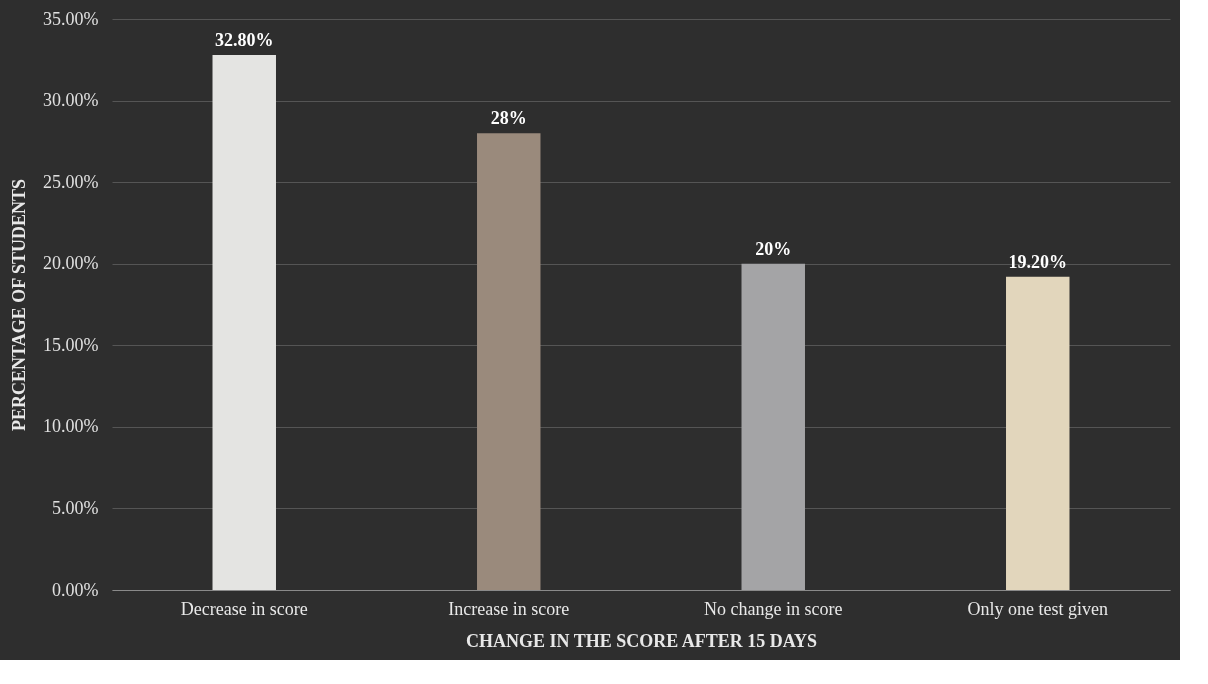  I want to click on y-tick-label: 30.00%, so click(71, 100).